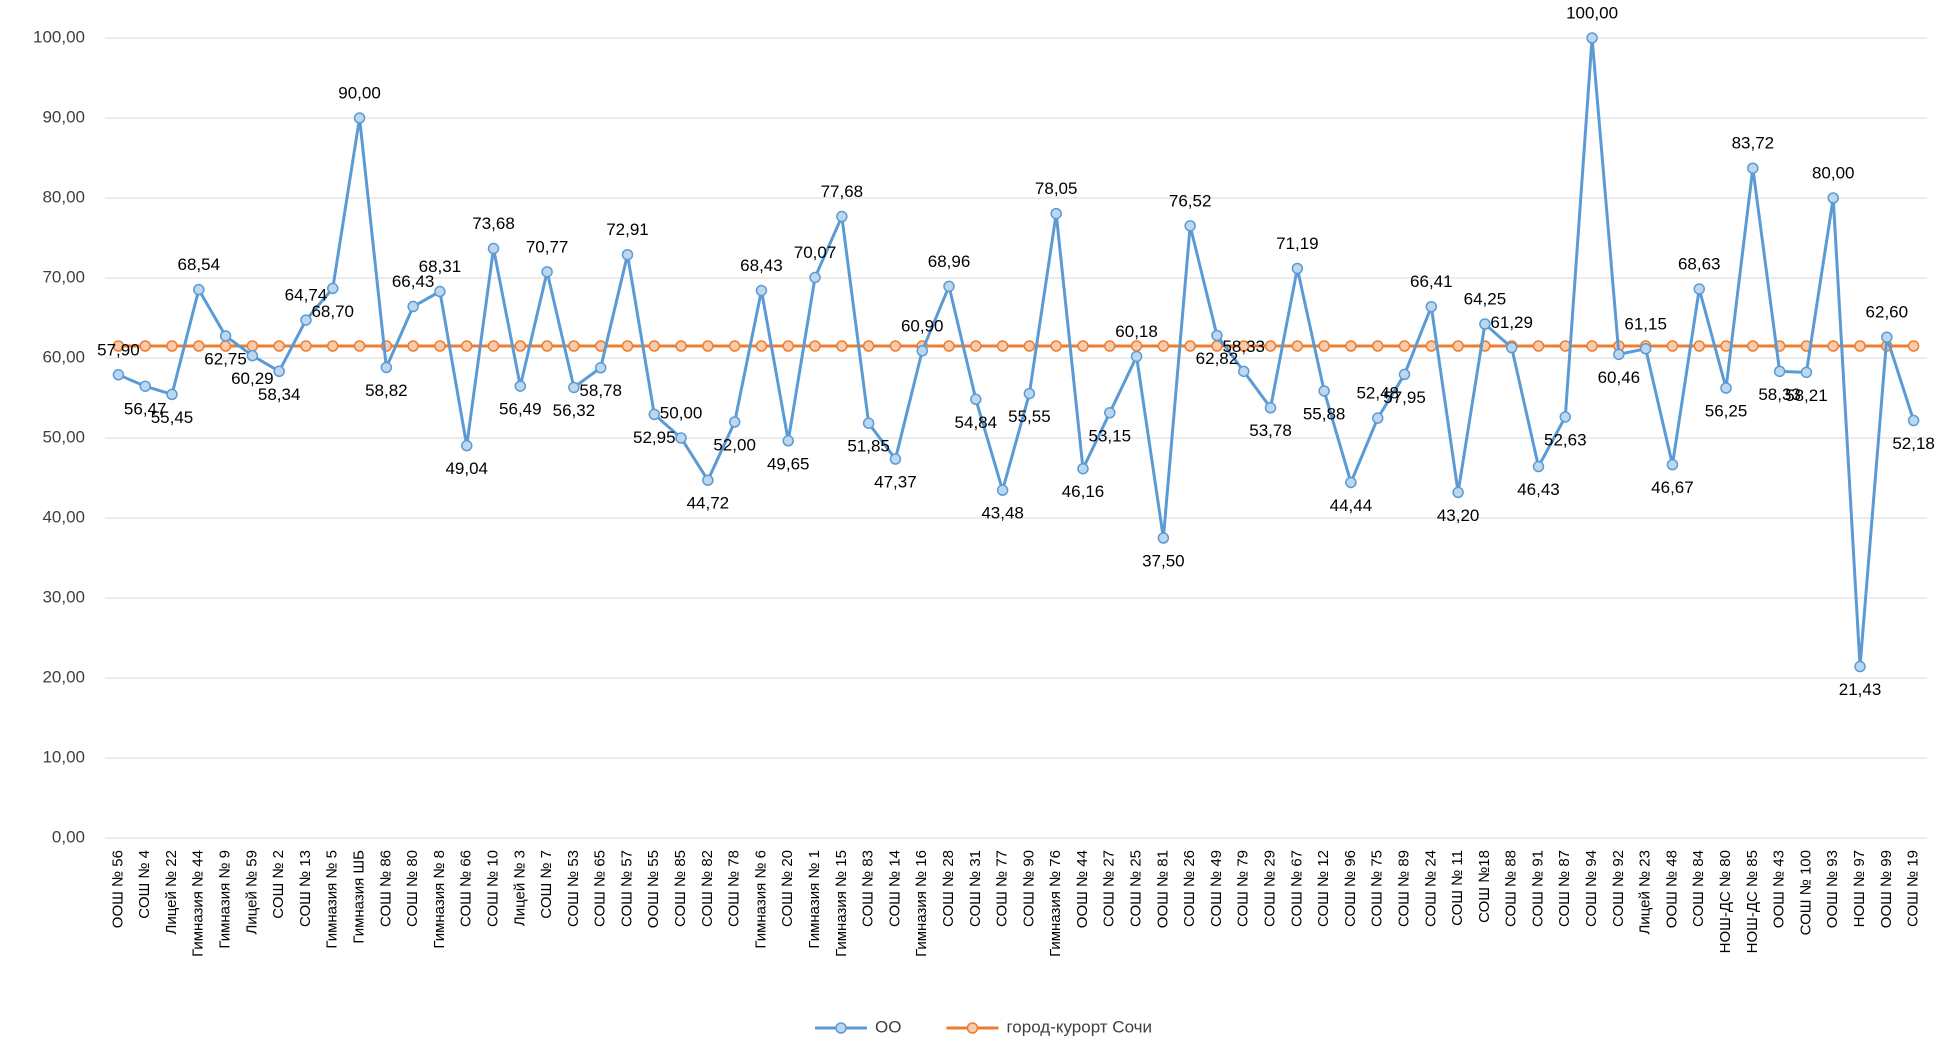  I want to click on y-tick-label: 50,00, so click(63, 436).